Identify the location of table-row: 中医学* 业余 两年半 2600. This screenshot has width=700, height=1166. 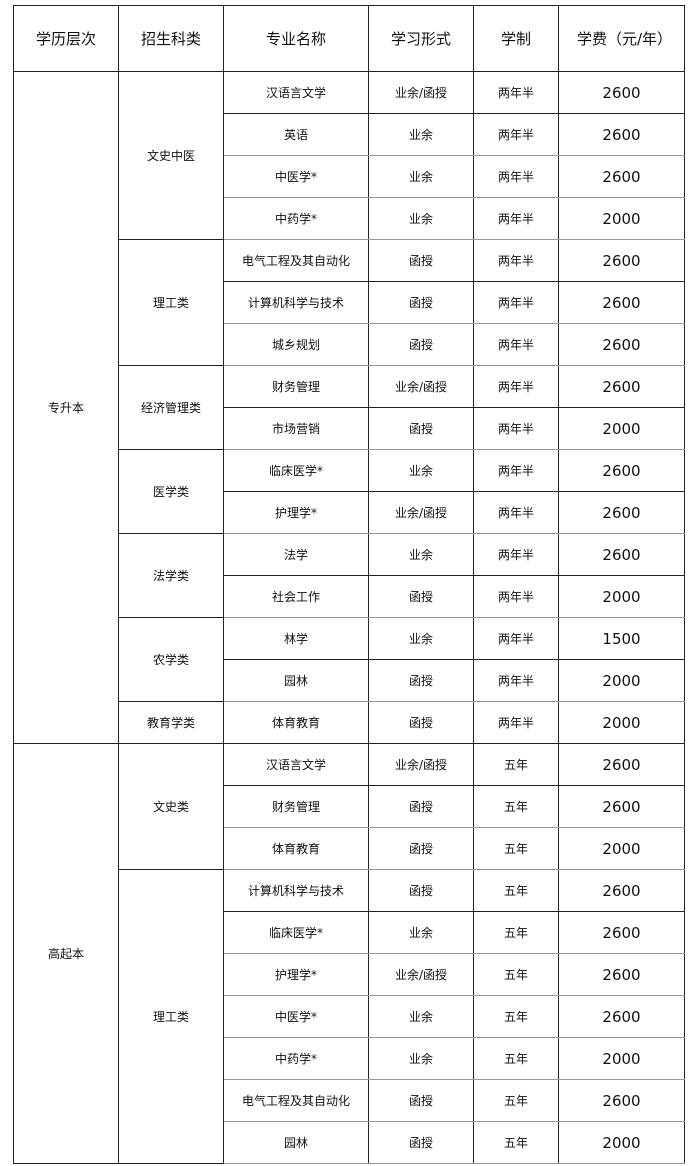
(349, 176).